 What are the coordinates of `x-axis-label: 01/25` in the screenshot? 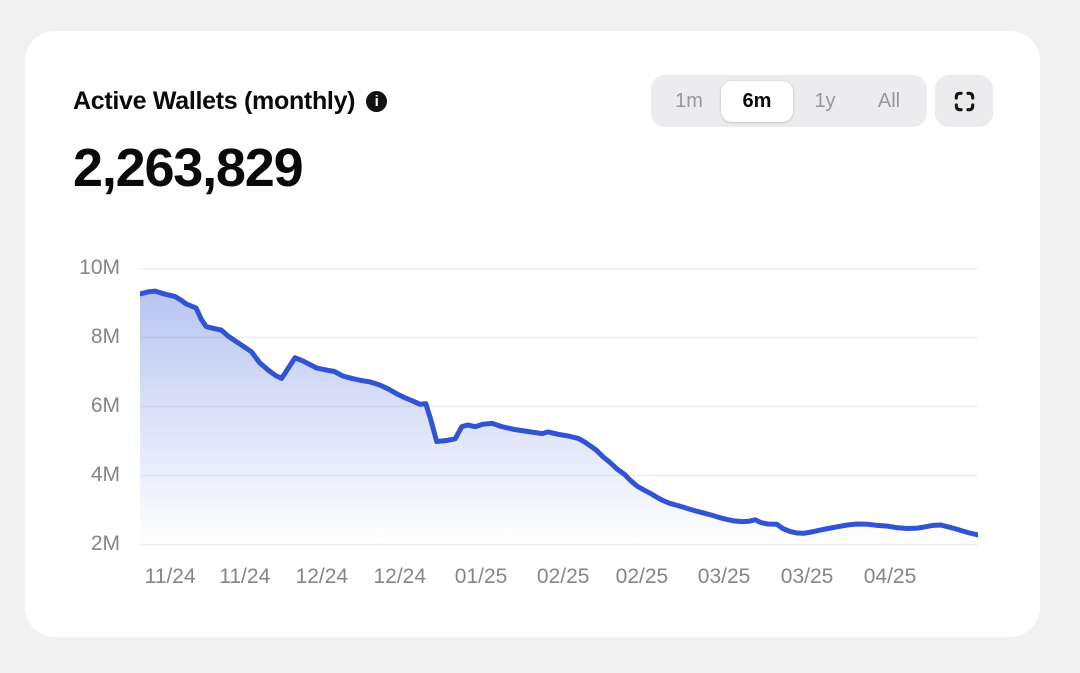 It's located at (481, 577).